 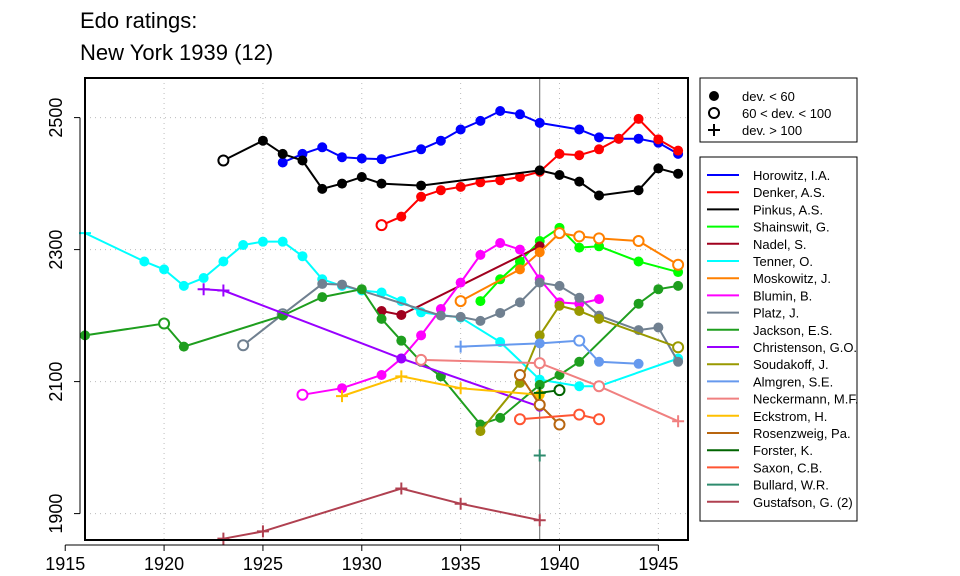 I want to click on marker-legend-box, so click(x=778, y=110).